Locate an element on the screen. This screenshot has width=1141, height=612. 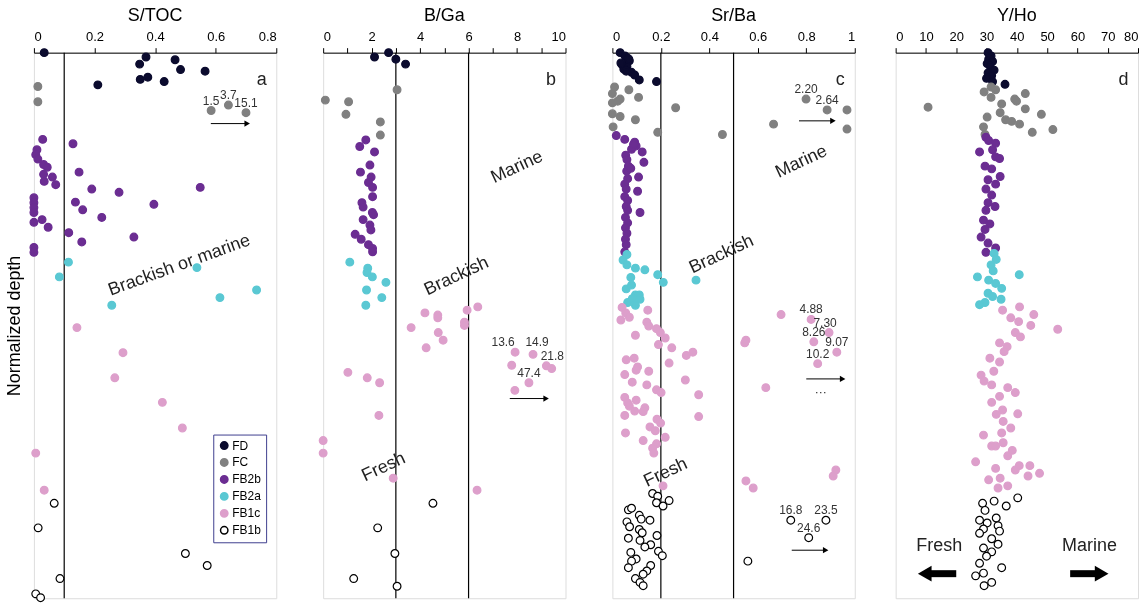
annotation: 4.88 is located at coordinates (811, 309).